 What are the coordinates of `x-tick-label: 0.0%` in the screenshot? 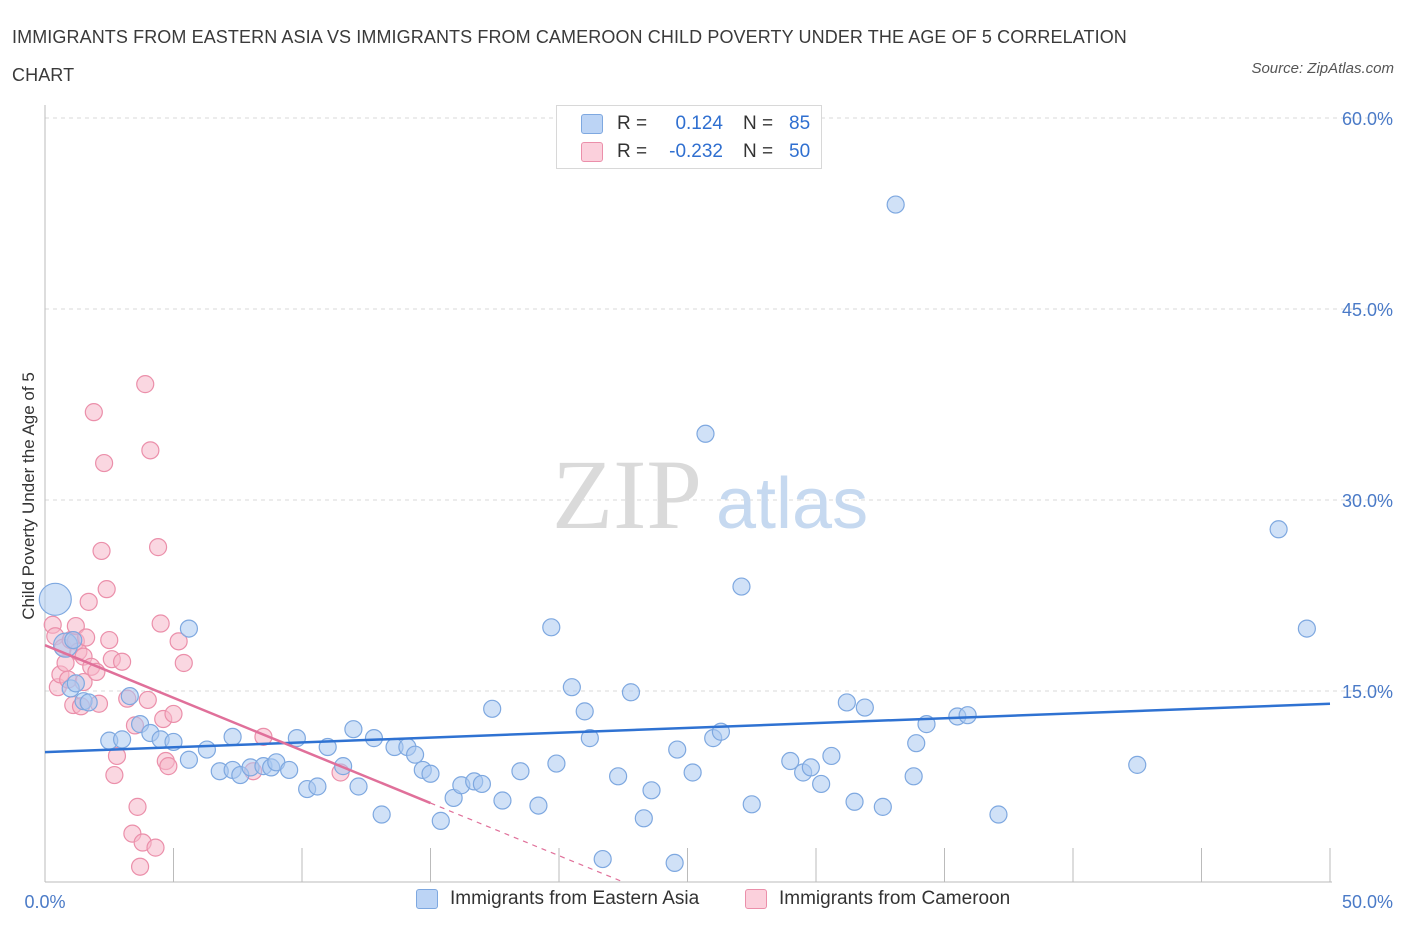 It's located at (44, 902).